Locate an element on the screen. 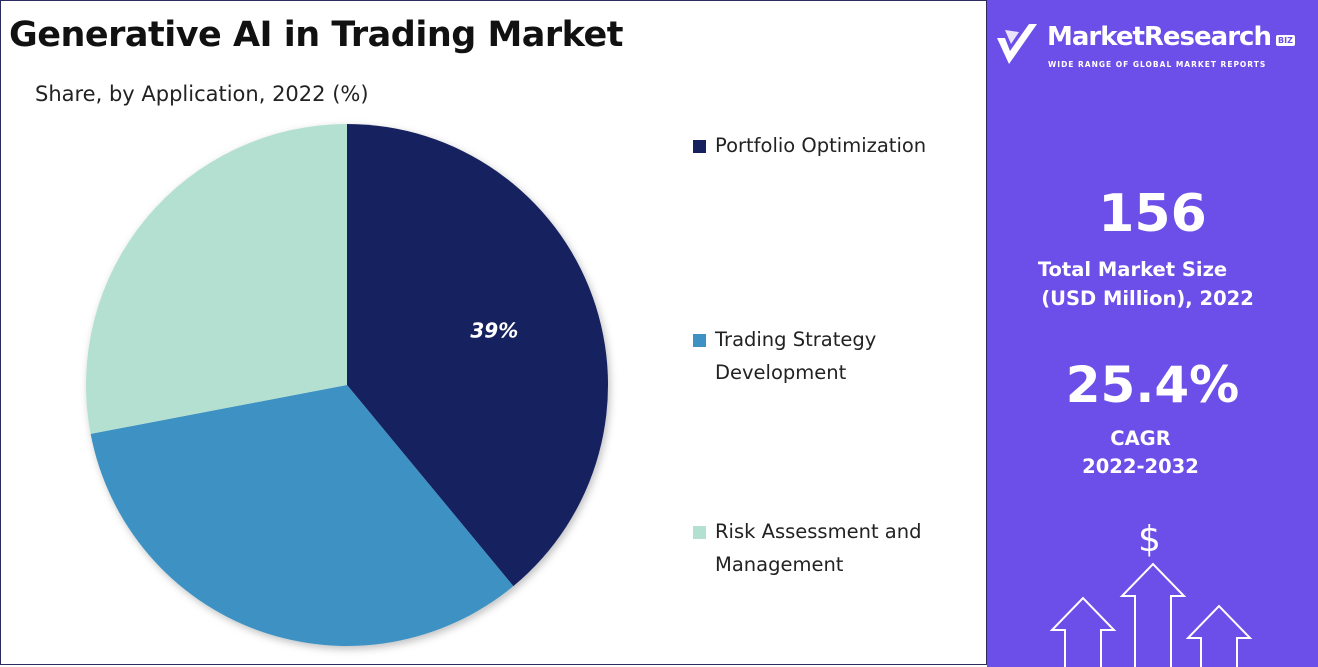 The image size is (1318, 667). cagr-label-line2: 2022-2032 is located at coordinates (1140, 466).